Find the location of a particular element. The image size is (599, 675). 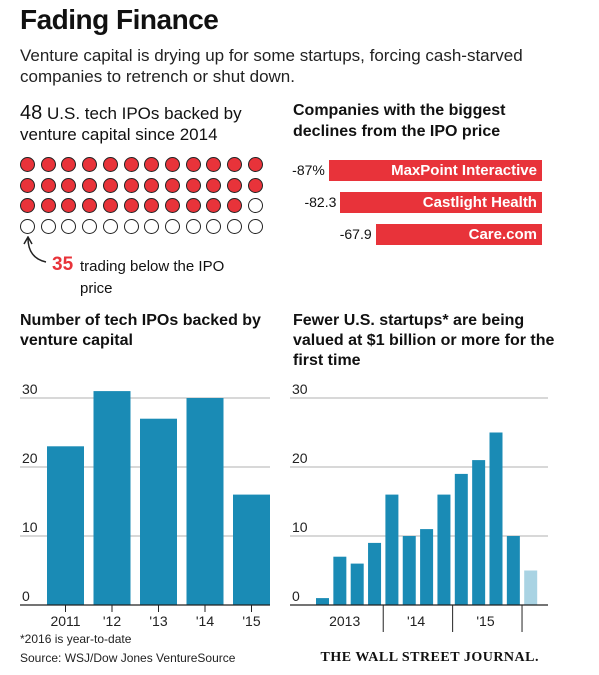

decline-bar: Care.com is located at coordinates (458, 234).